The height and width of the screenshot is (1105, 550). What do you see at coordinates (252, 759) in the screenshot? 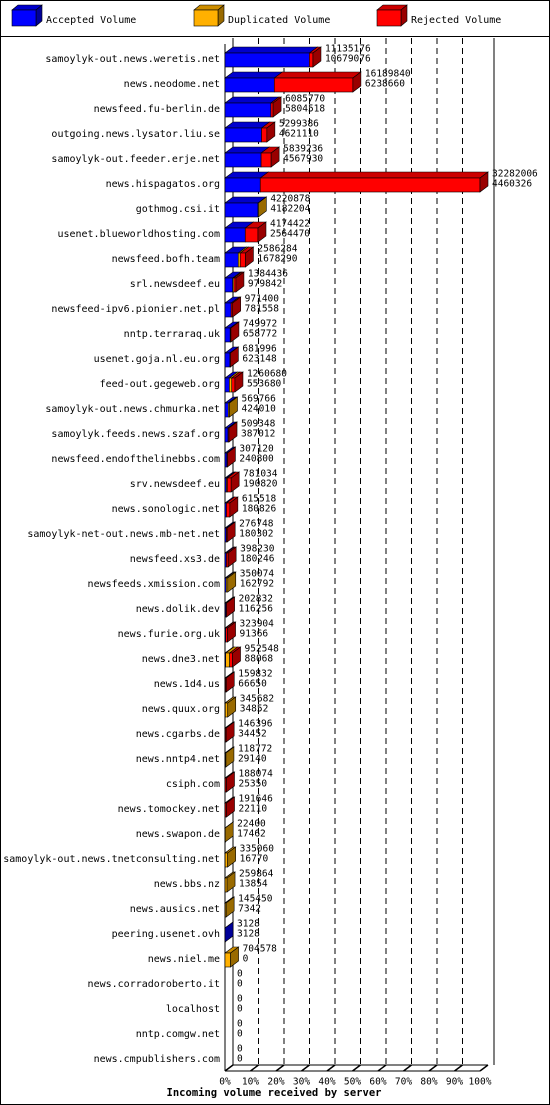
I see `accepted-label: 29140` at bounding box center [252, 759].